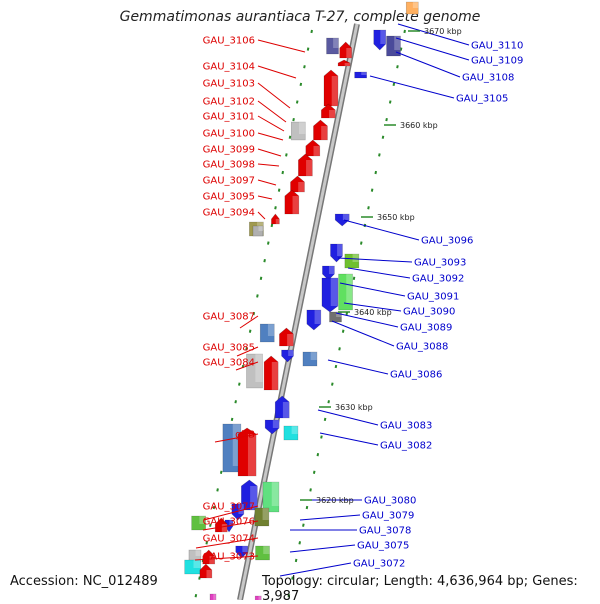  What do you see at coordinates (447, 241) in the screenshot?
I see `gene-label-right: GAU_3096` at bounding box center [447, 241].